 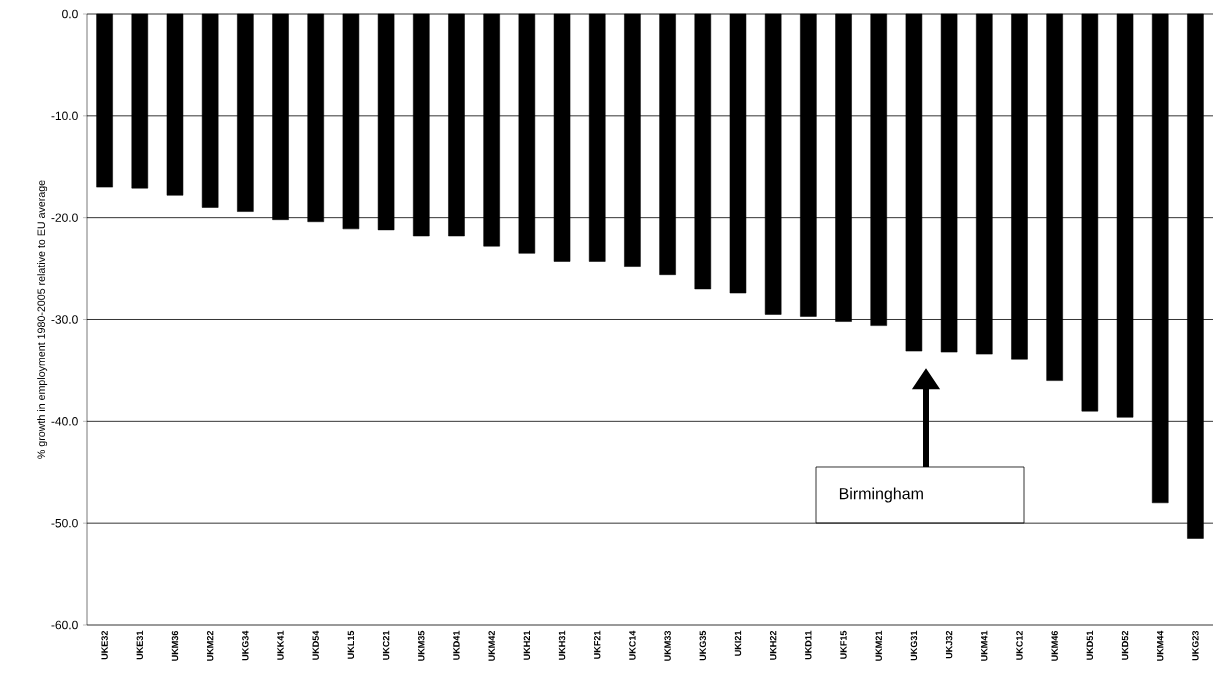 What do you see at coordinates (562, 645) in the screenshot?
I see `x-tick-label: UKH31` at bounding box center [562, 645].